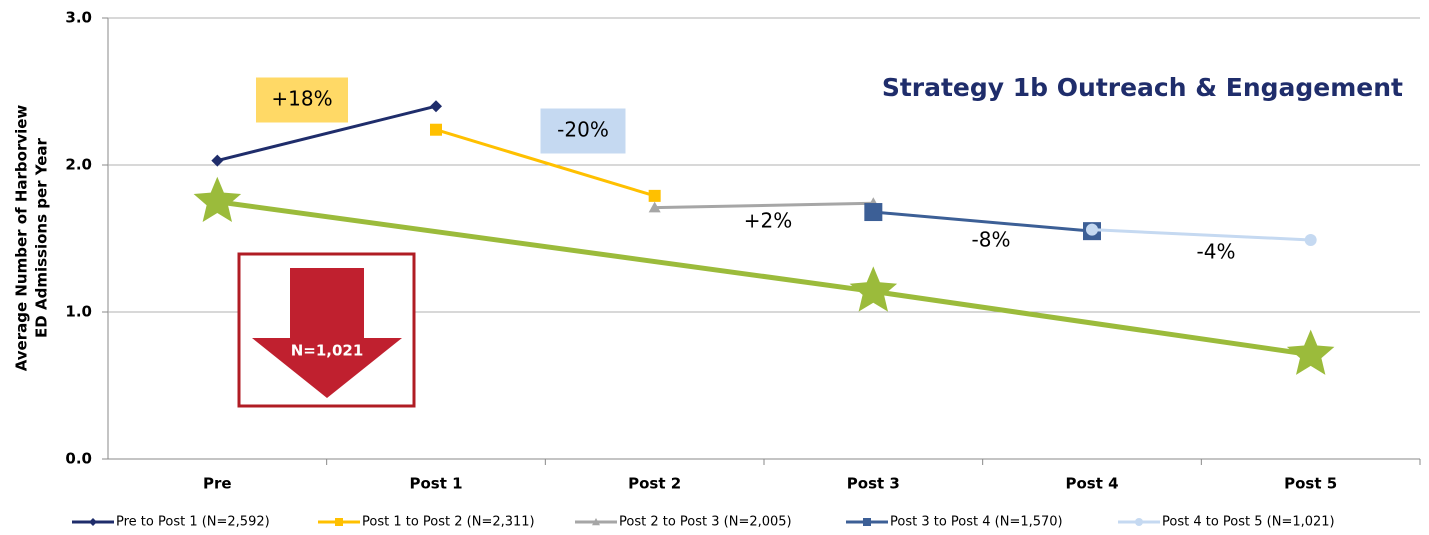 The height and width of the screenshot is (535, 1429). What do you see at coordinates (42, 237) in the screenshot?
I see `y-label-line: ED Admissions per Year` at bounding box center [42, 237].